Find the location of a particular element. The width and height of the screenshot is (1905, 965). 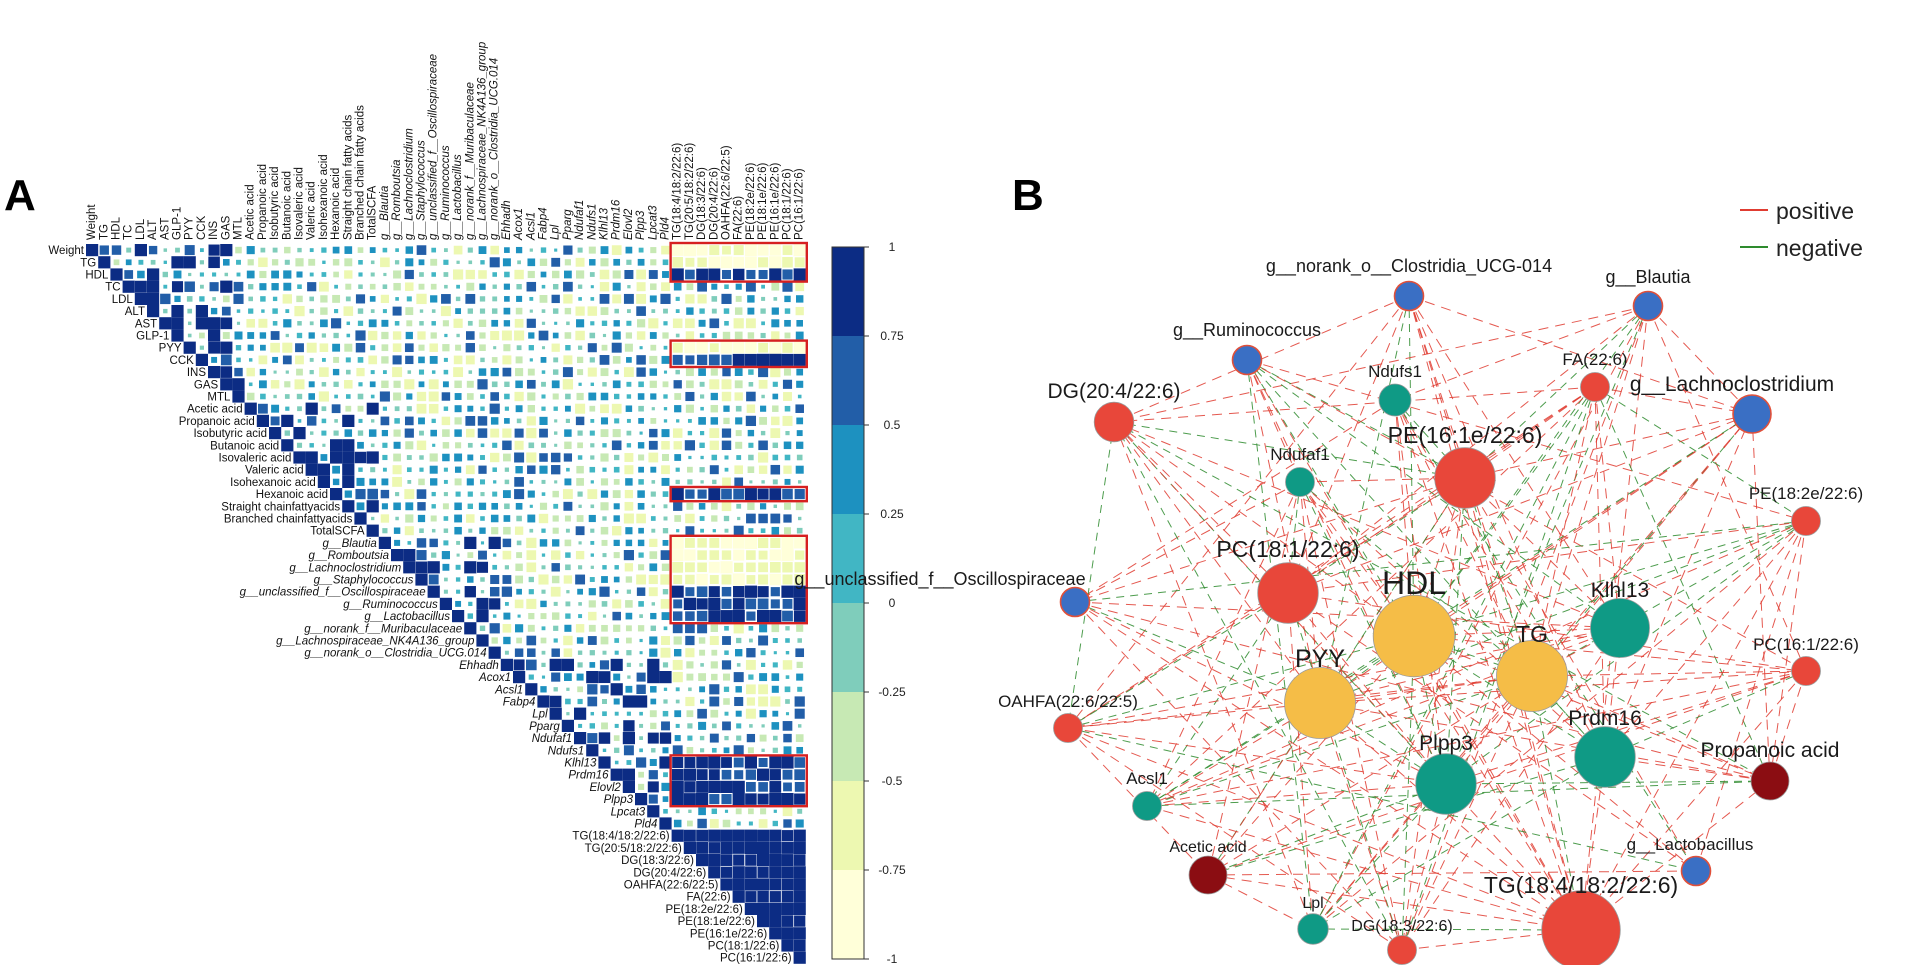

colorbar-tick-label-8: -0.75 is located at coordinates (892, 870).